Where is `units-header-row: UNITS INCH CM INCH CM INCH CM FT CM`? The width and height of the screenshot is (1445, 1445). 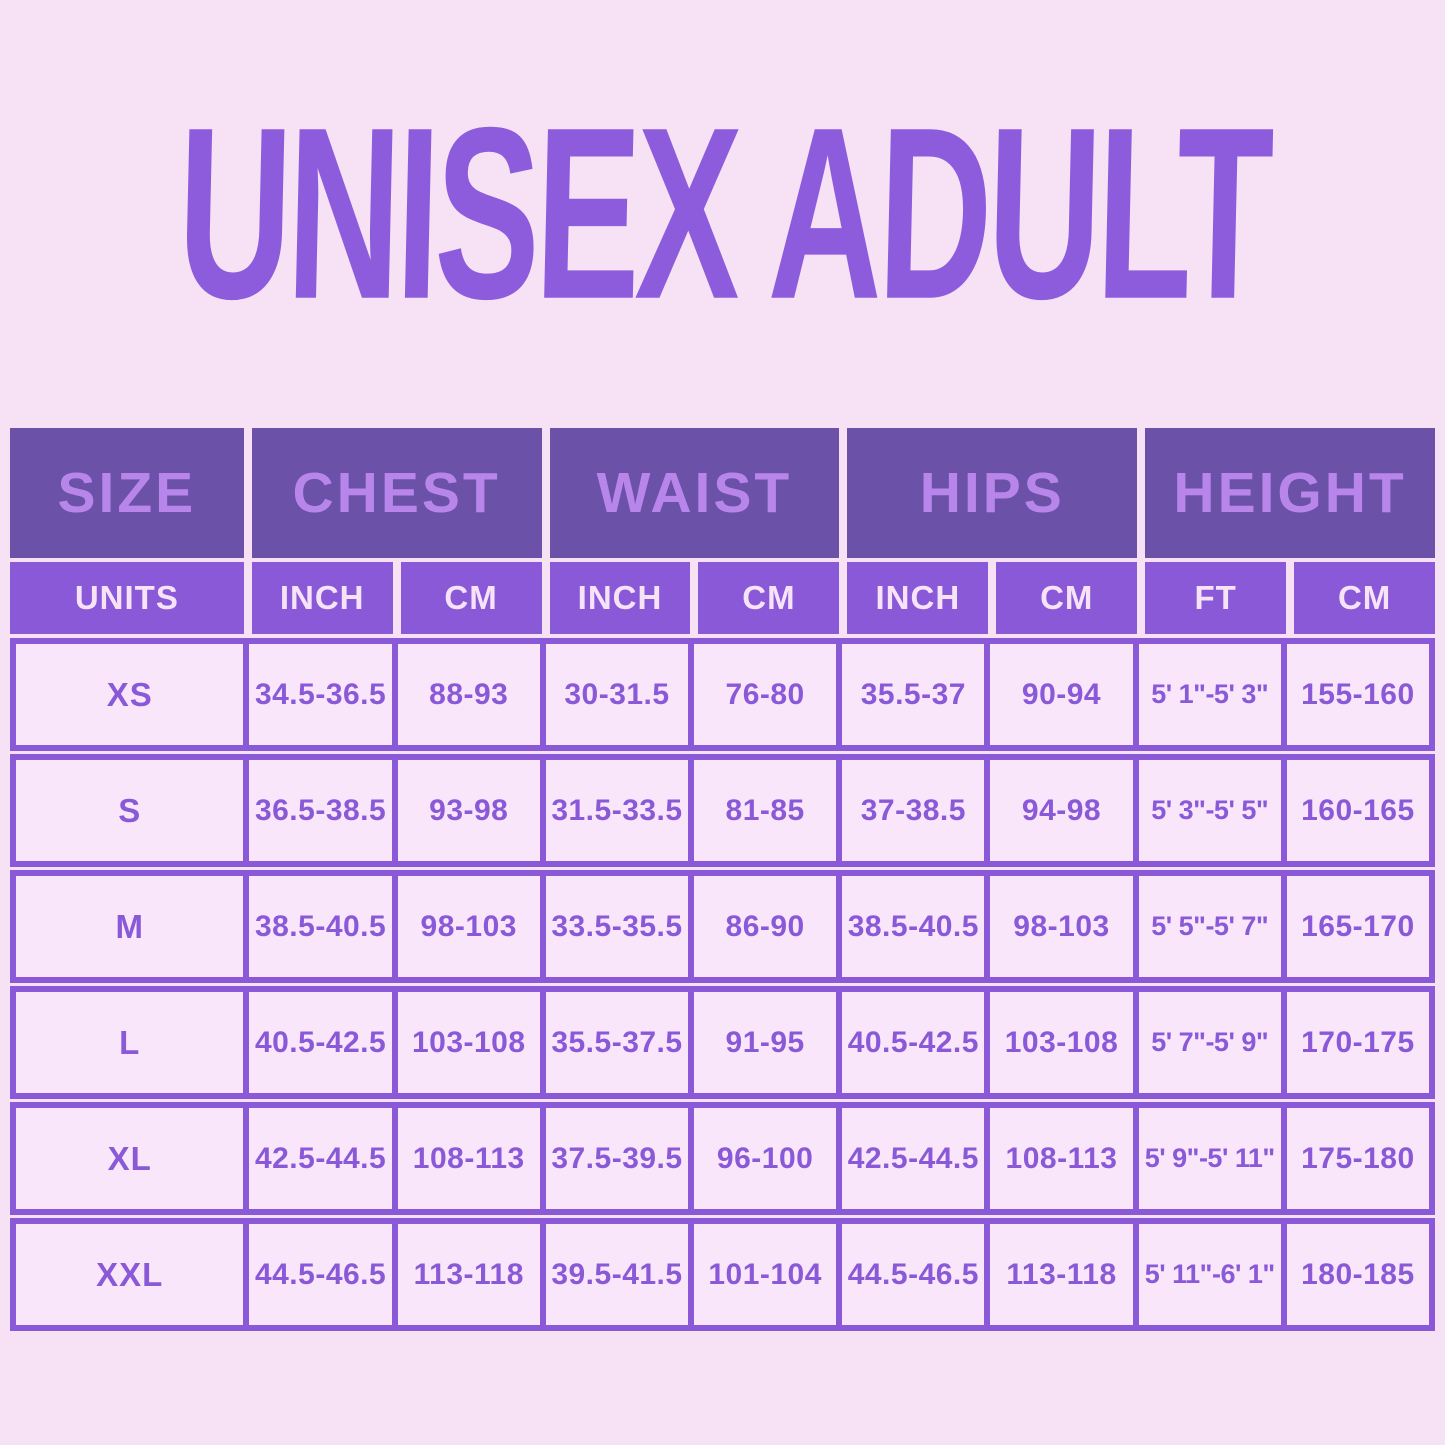
units-header-row: UNITS INCH CM INCH CM INCH CM FT CM is located at coordinates (723, 598).